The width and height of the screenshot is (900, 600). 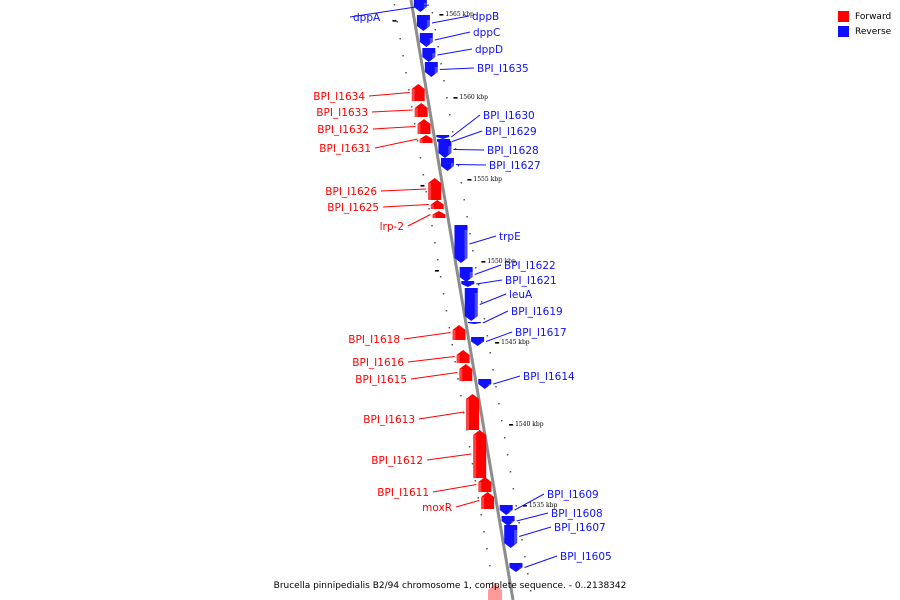 I want to click on gene-bpi-i1614, so click(x=485, y=384).